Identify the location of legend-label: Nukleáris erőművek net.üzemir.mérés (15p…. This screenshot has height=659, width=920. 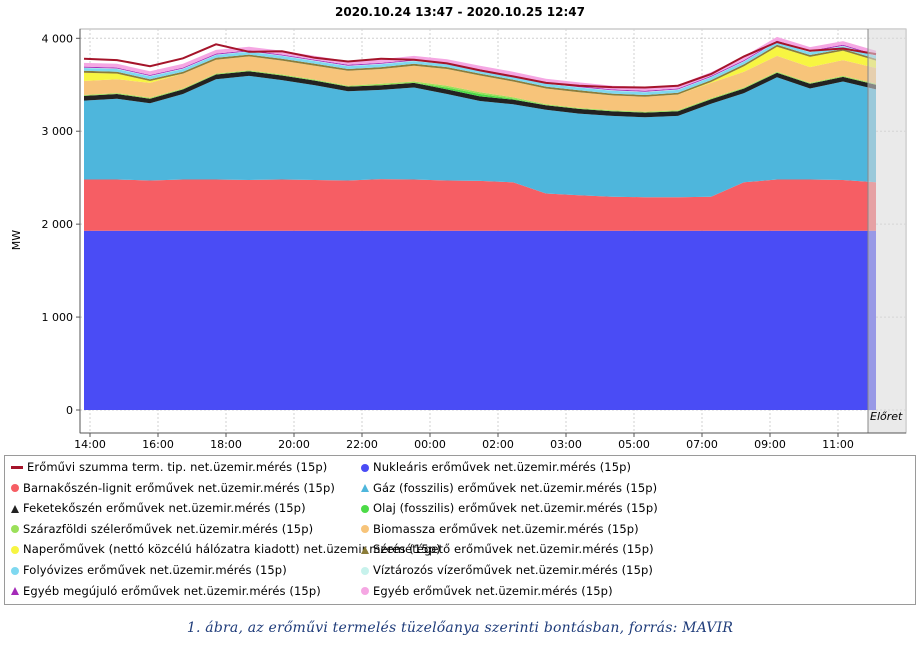
(502, 467).